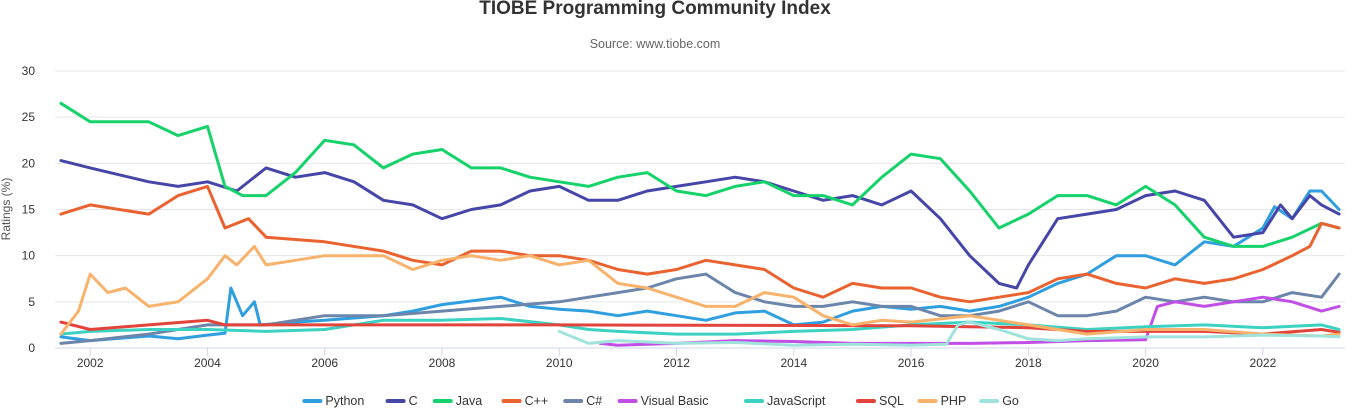 The width and height of the screenshot is (1356, 413). Describe the element at coordinates (6, 209) in the screenshot. I see `y-axis-label: Ratings (%)` at that location.